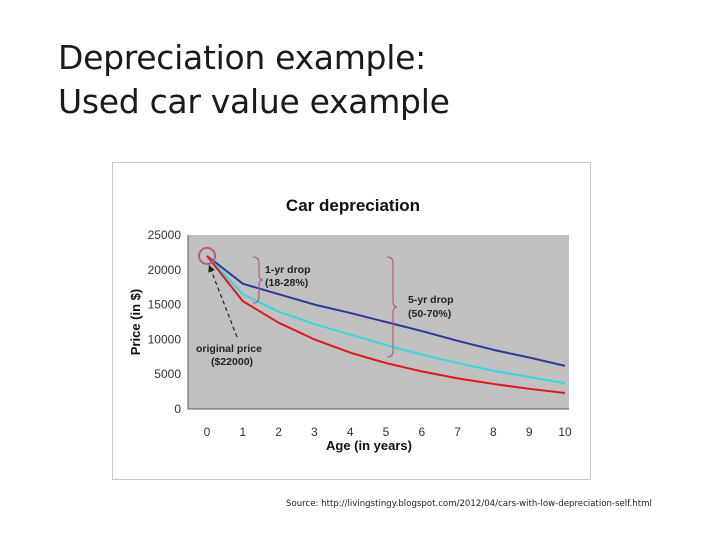 The width and height of the screenshot is (720, 540). I want to click on x-tick-label: 1, so click(242, 432).